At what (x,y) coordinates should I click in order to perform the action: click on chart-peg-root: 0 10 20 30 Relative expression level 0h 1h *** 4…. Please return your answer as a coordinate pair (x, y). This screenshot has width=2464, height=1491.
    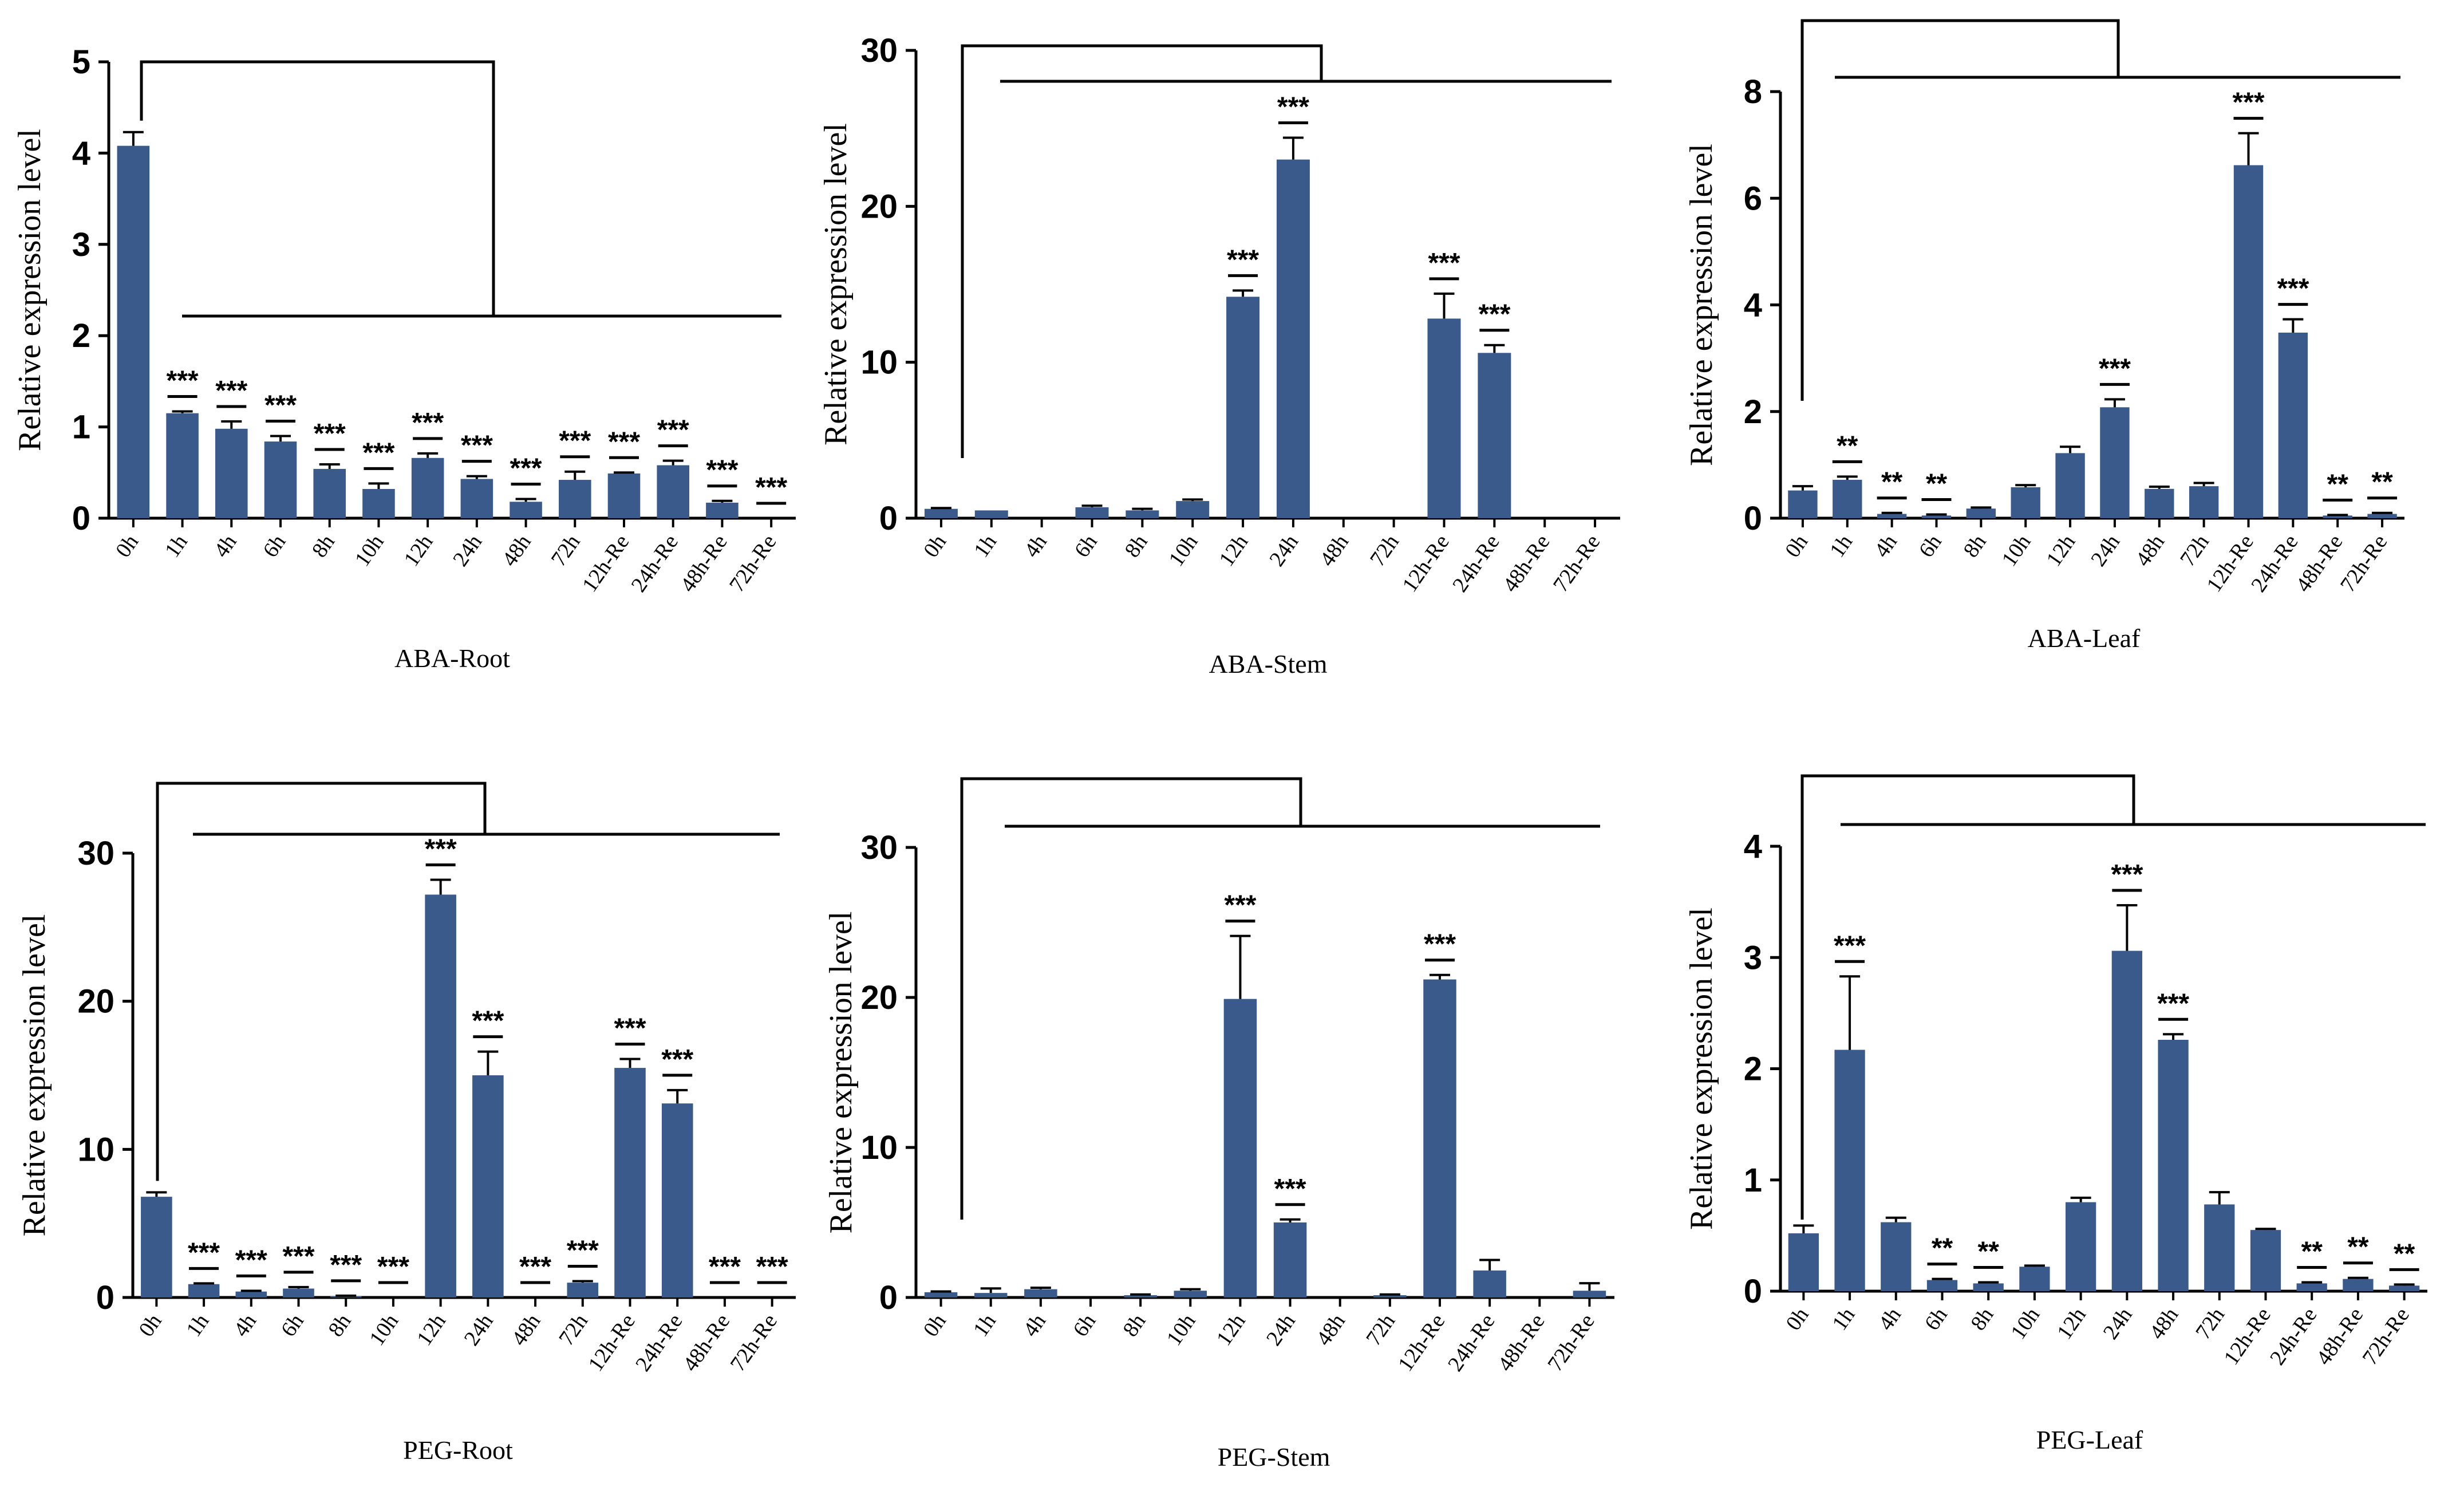
    Looking at the image, I should click on (406, 1123).